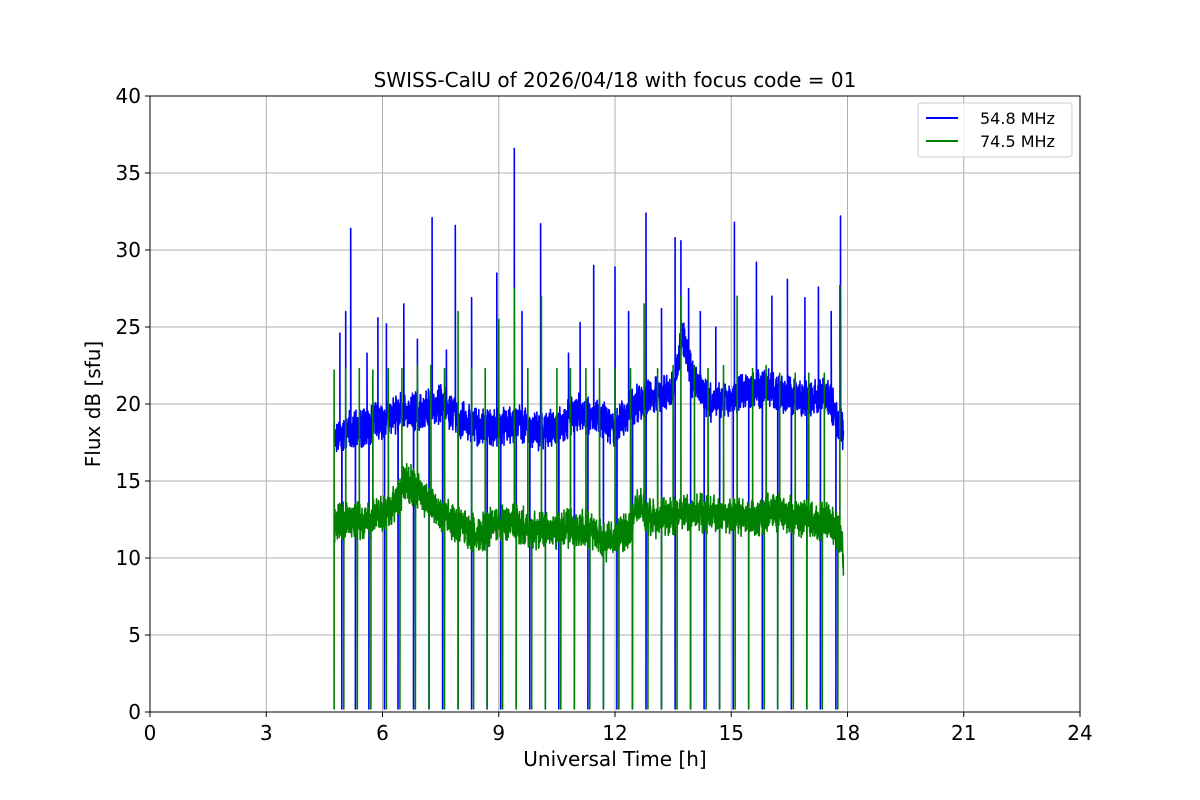 This screenshot has height=800, width=1200. I want to click on x-tick-label: 0, so click(150, 733).